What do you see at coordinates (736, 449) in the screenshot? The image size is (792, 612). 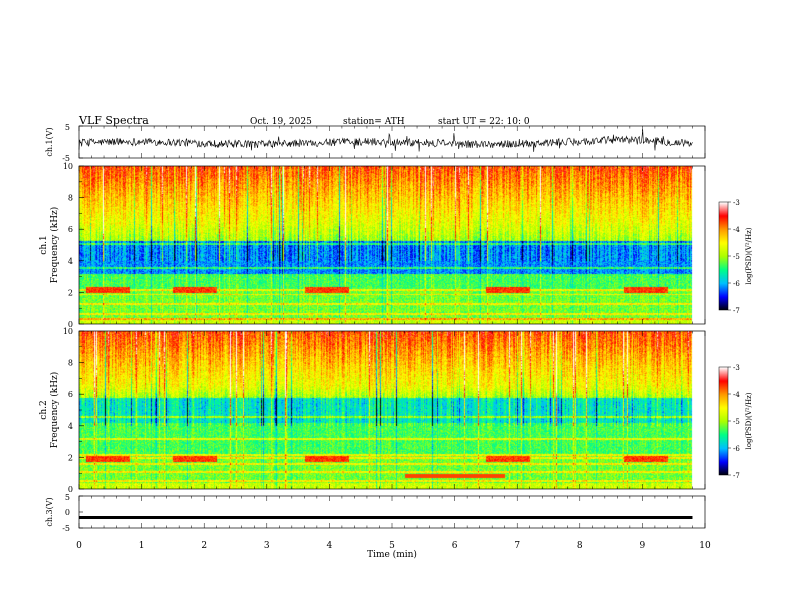 I see `ch2-colorbar-tick-label: -6` at bounding box center [736, 449].